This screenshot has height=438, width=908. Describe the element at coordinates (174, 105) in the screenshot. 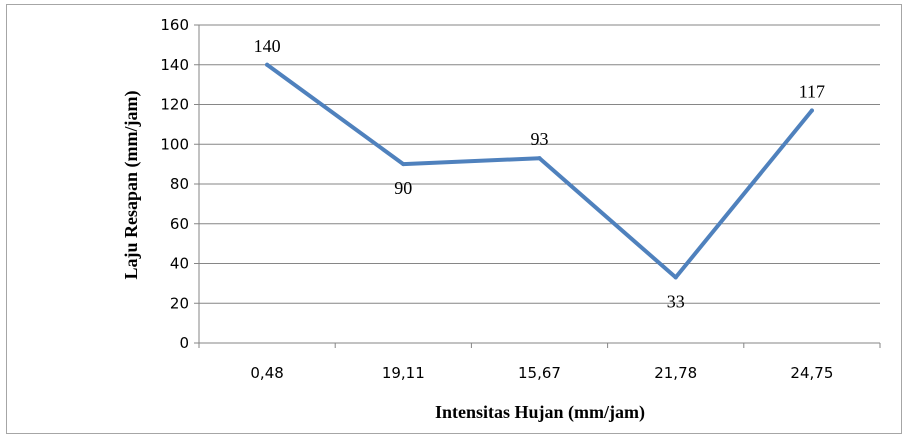

I see `y-tick-label-120: 120` at that location.